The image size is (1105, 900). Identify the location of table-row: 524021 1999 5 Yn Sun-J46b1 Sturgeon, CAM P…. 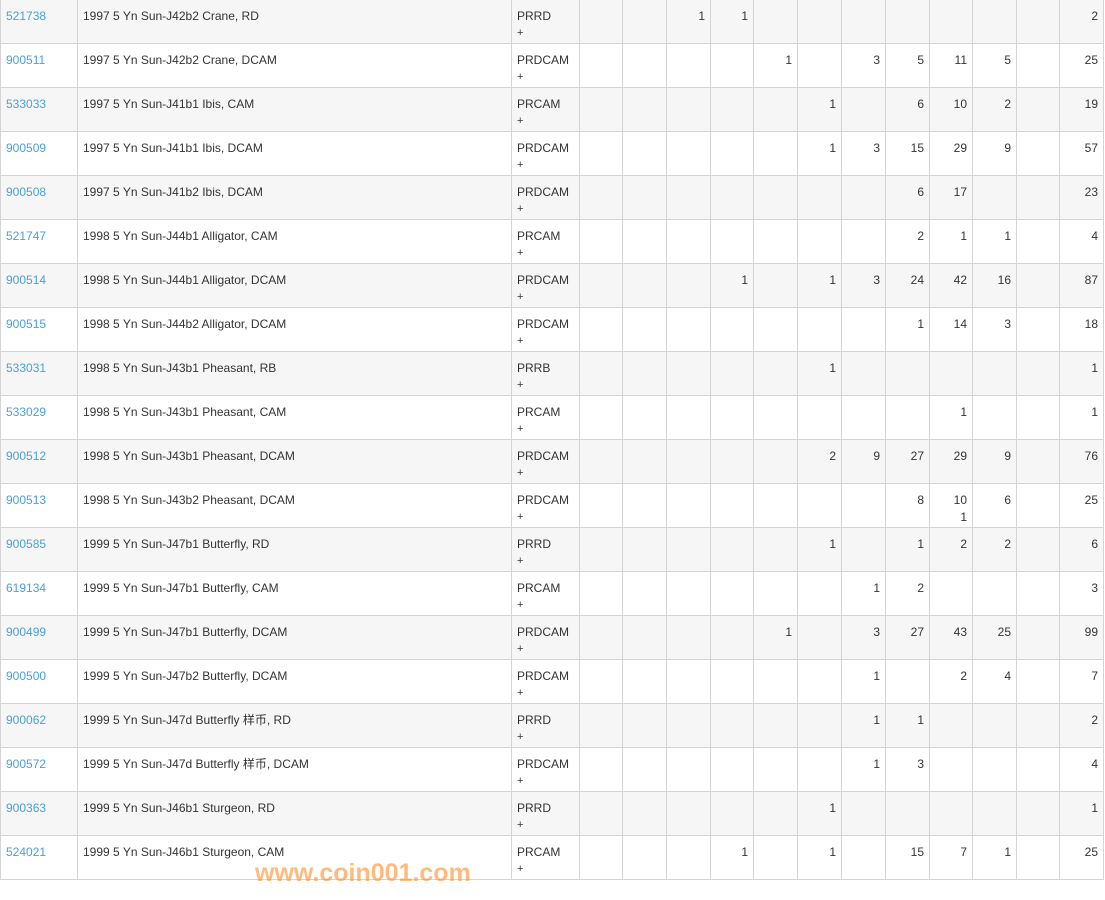
(552, 857).